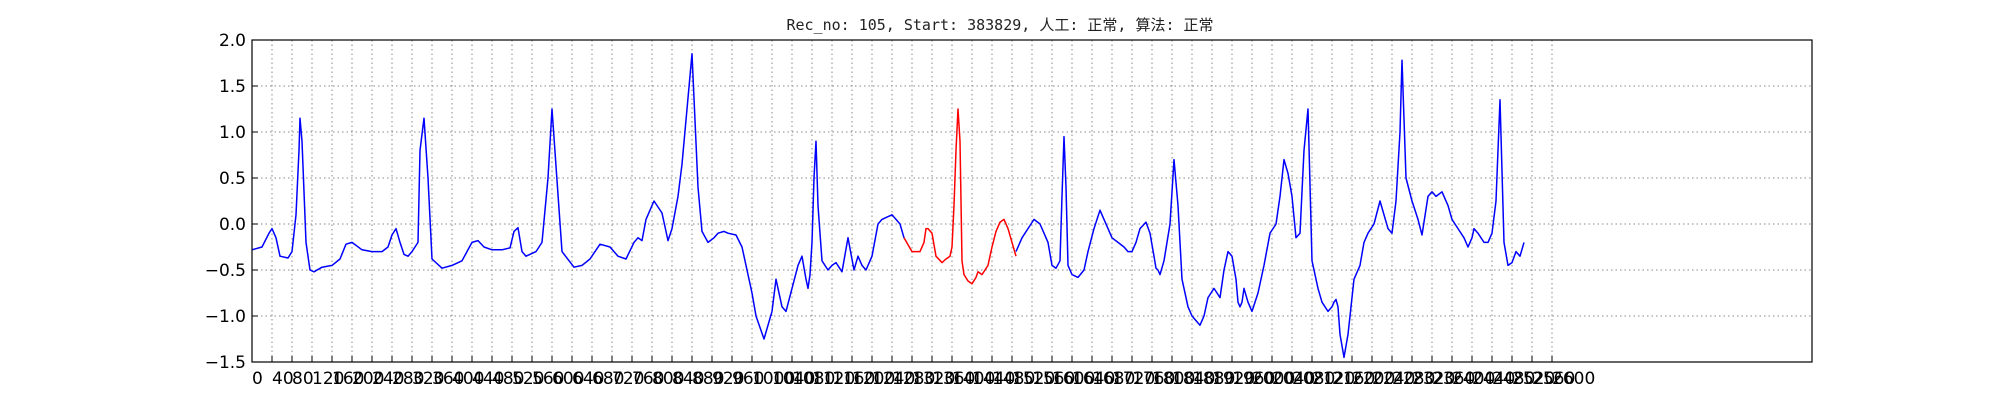 This screenshot has width=2000, height=405. What do you see at coordinates (1253, 379) in the screenshot?
I see `x-tick-label: 1960` at bounding box center [1253, 379].